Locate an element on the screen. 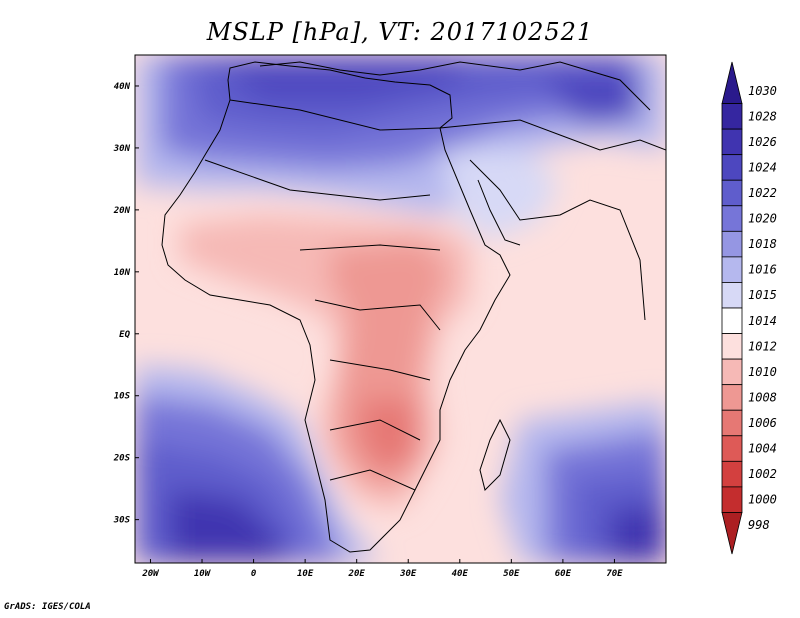 The width and height of the screenshot is (800, 618). colorbar-label: 1014 is located at coordinates (762, 321).